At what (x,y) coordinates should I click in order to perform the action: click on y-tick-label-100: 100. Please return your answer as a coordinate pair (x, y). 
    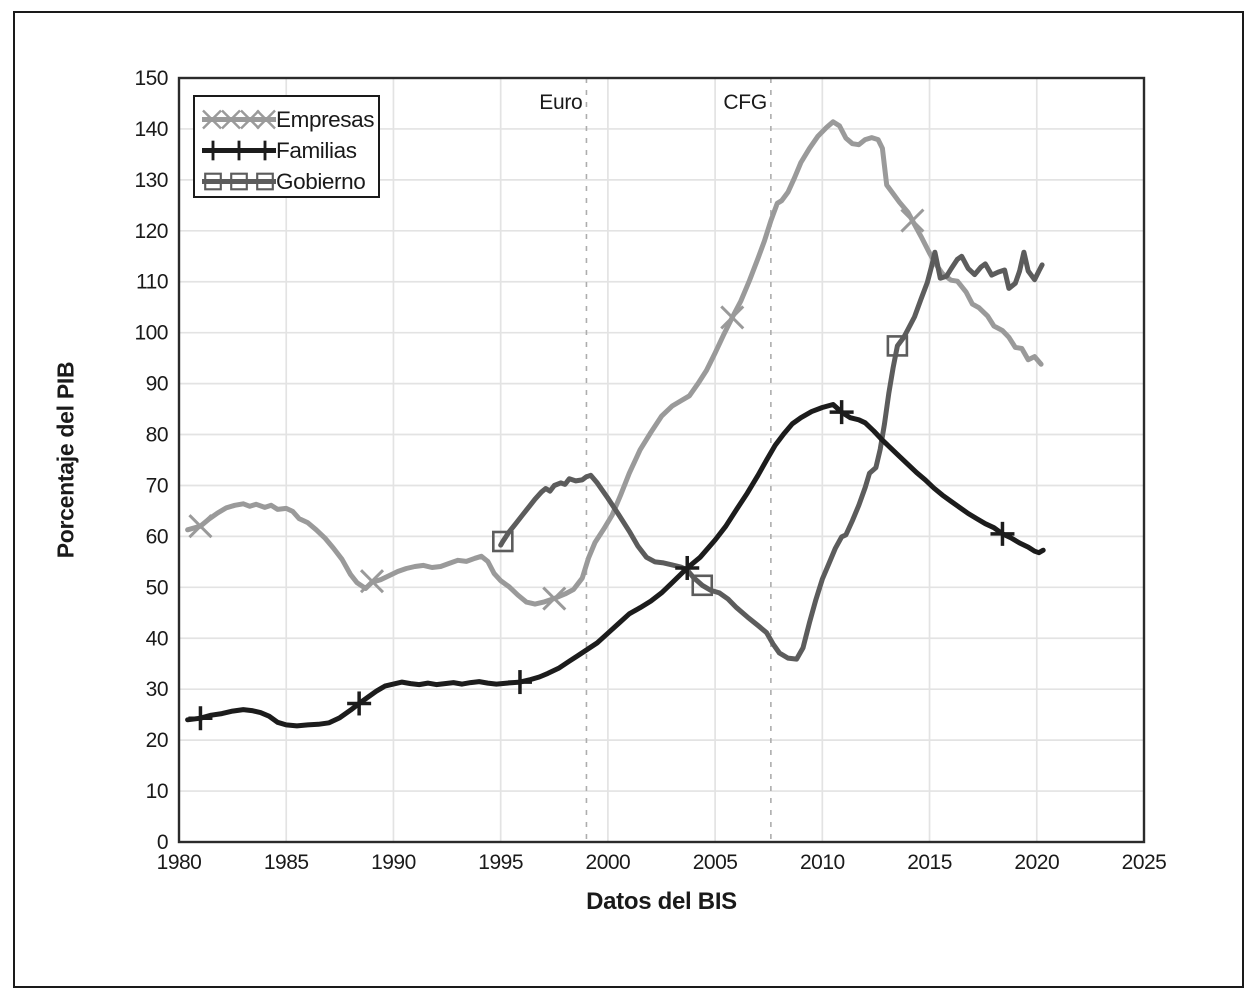
    Looking at the image, I should click on (151, 333).